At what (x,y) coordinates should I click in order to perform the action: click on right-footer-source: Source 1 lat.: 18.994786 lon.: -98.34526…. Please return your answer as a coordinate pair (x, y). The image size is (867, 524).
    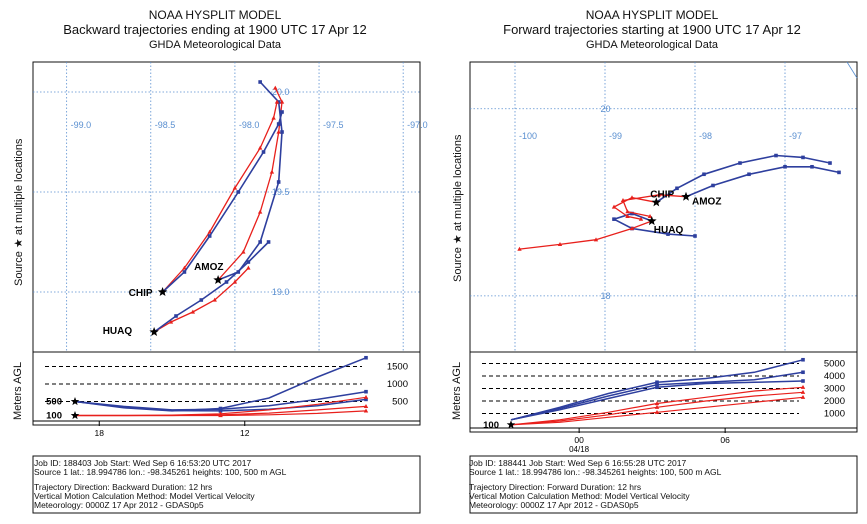
    Looking at the image, I should click on (595, 472).